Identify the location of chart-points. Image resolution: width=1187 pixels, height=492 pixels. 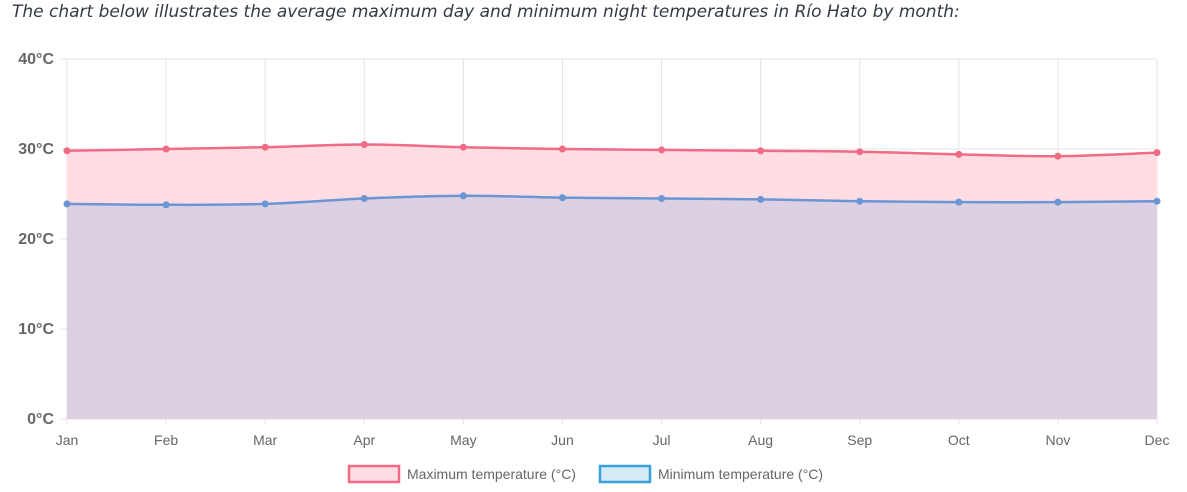
(612, 175).